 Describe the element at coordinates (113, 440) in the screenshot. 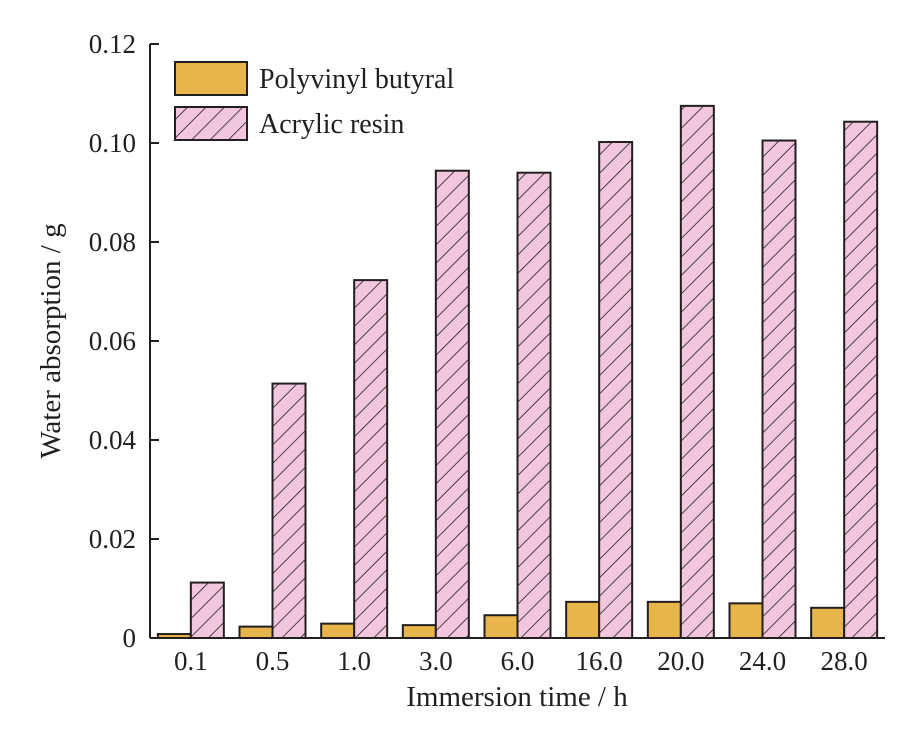

I see `y-tick-label: 0.04` at that location.